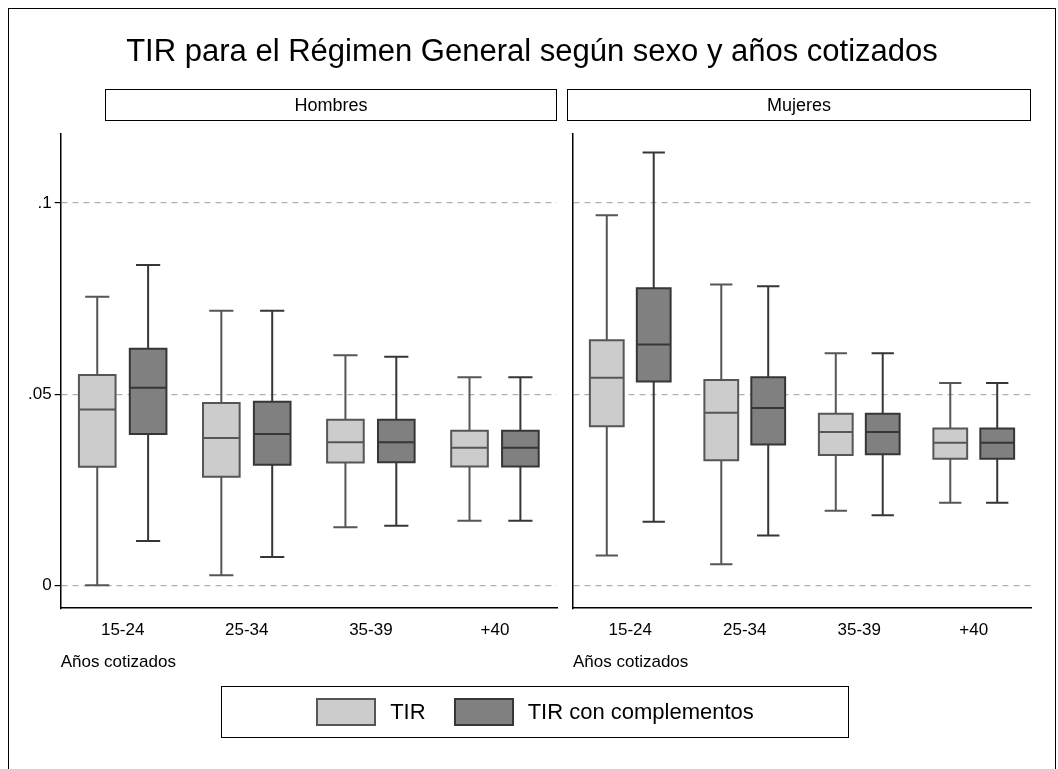  What do you see at coordinates (640, 712) in the screenshot?
I see `legend-label: TIR con complementos` at bounding box center [640, 712].